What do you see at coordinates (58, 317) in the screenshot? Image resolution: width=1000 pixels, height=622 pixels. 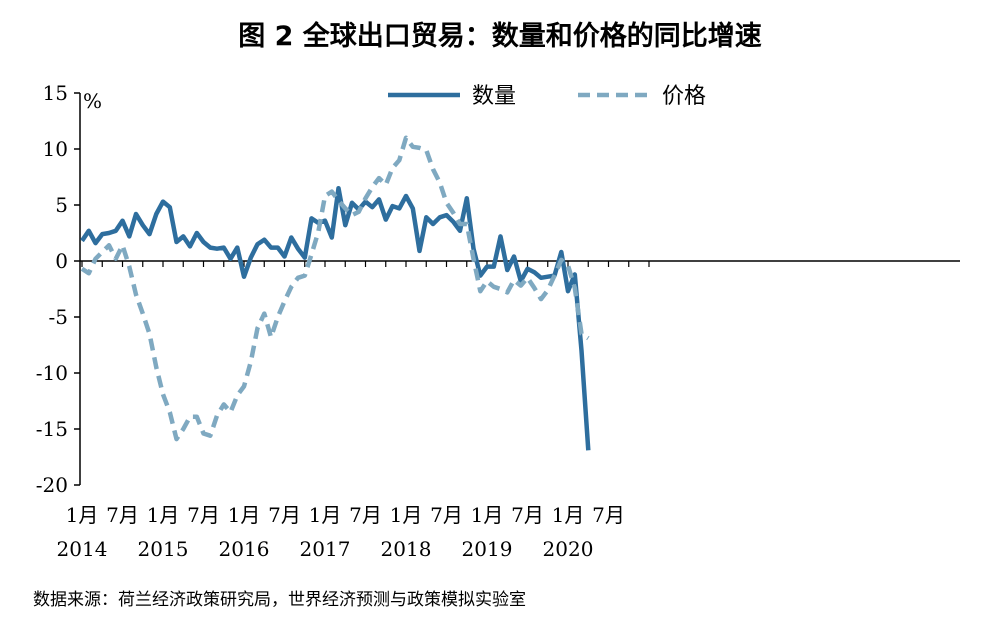 I see `y-tick-label: -5` at bounding box center [58, 317].